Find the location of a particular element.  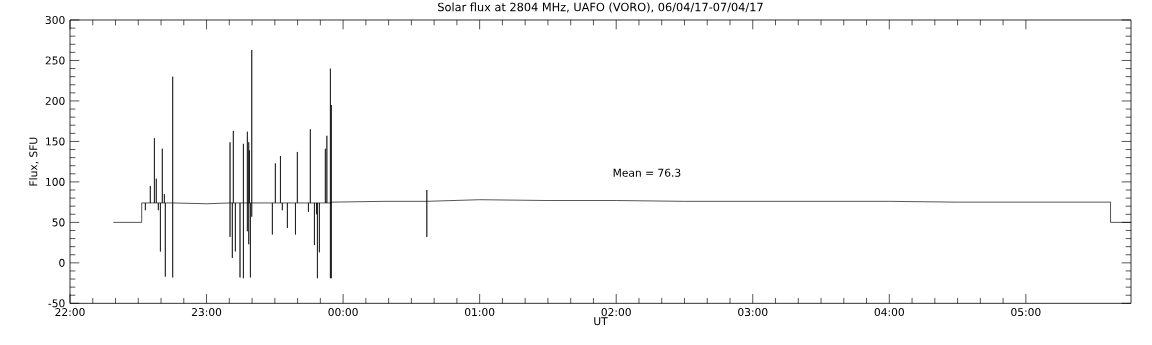

x-tick-label: 01:00 is located at coordinates (480, 312).